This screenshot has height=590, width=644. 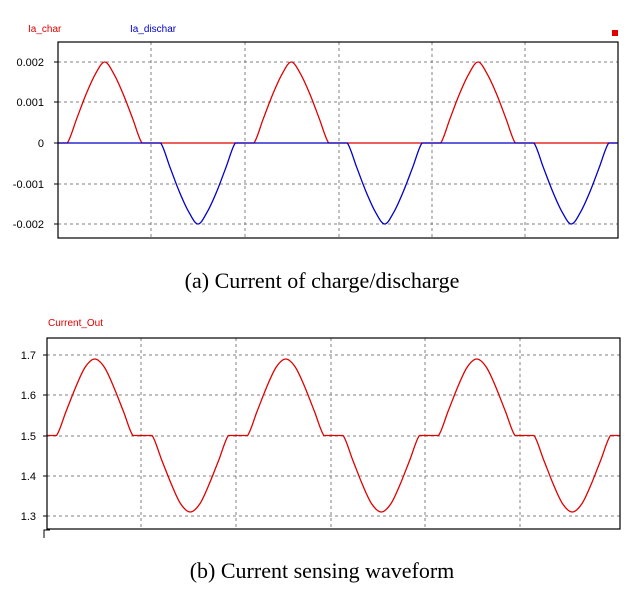 What do you see at coordinates (28, 437) in the screenshot?
I see `chart-b-ytick-label-2: 1.5` at bounding box center [28, 437].